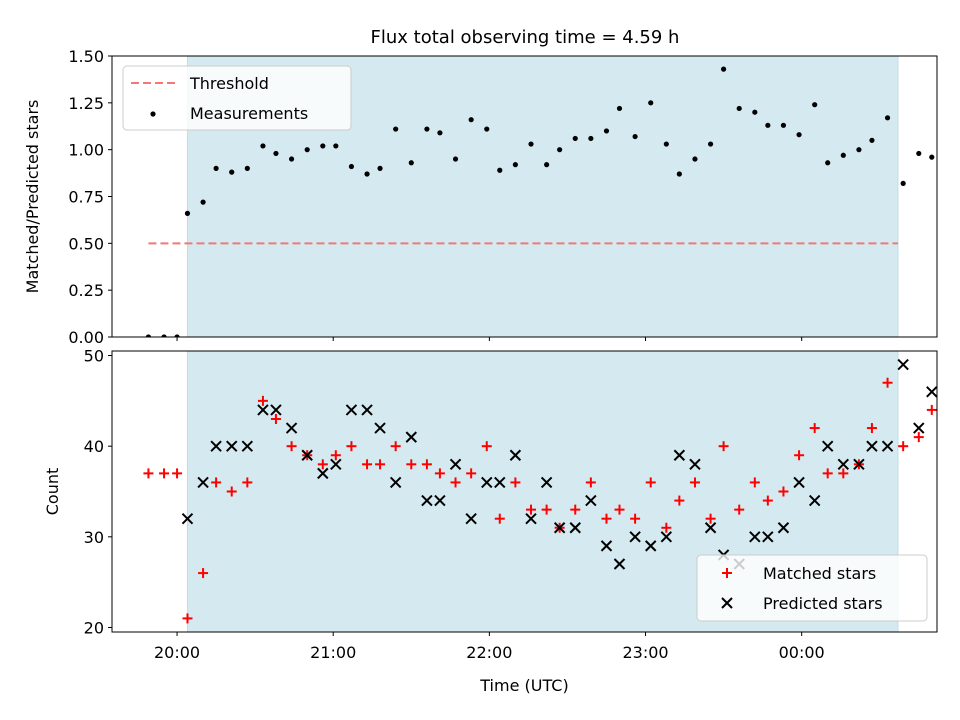 The width and height of the screenshot is (960, 720). I want to click on legend-box, so click(237, 98).